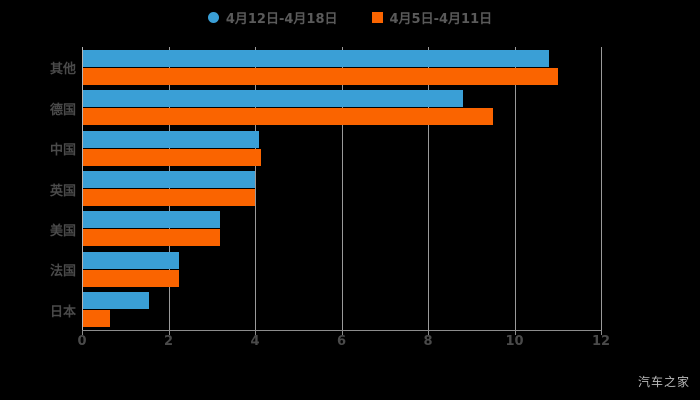  What do you see at coordinates (663, 382) in the screenshot?
I see `watermark: 汽车之家` at bounding box center [663, 382].